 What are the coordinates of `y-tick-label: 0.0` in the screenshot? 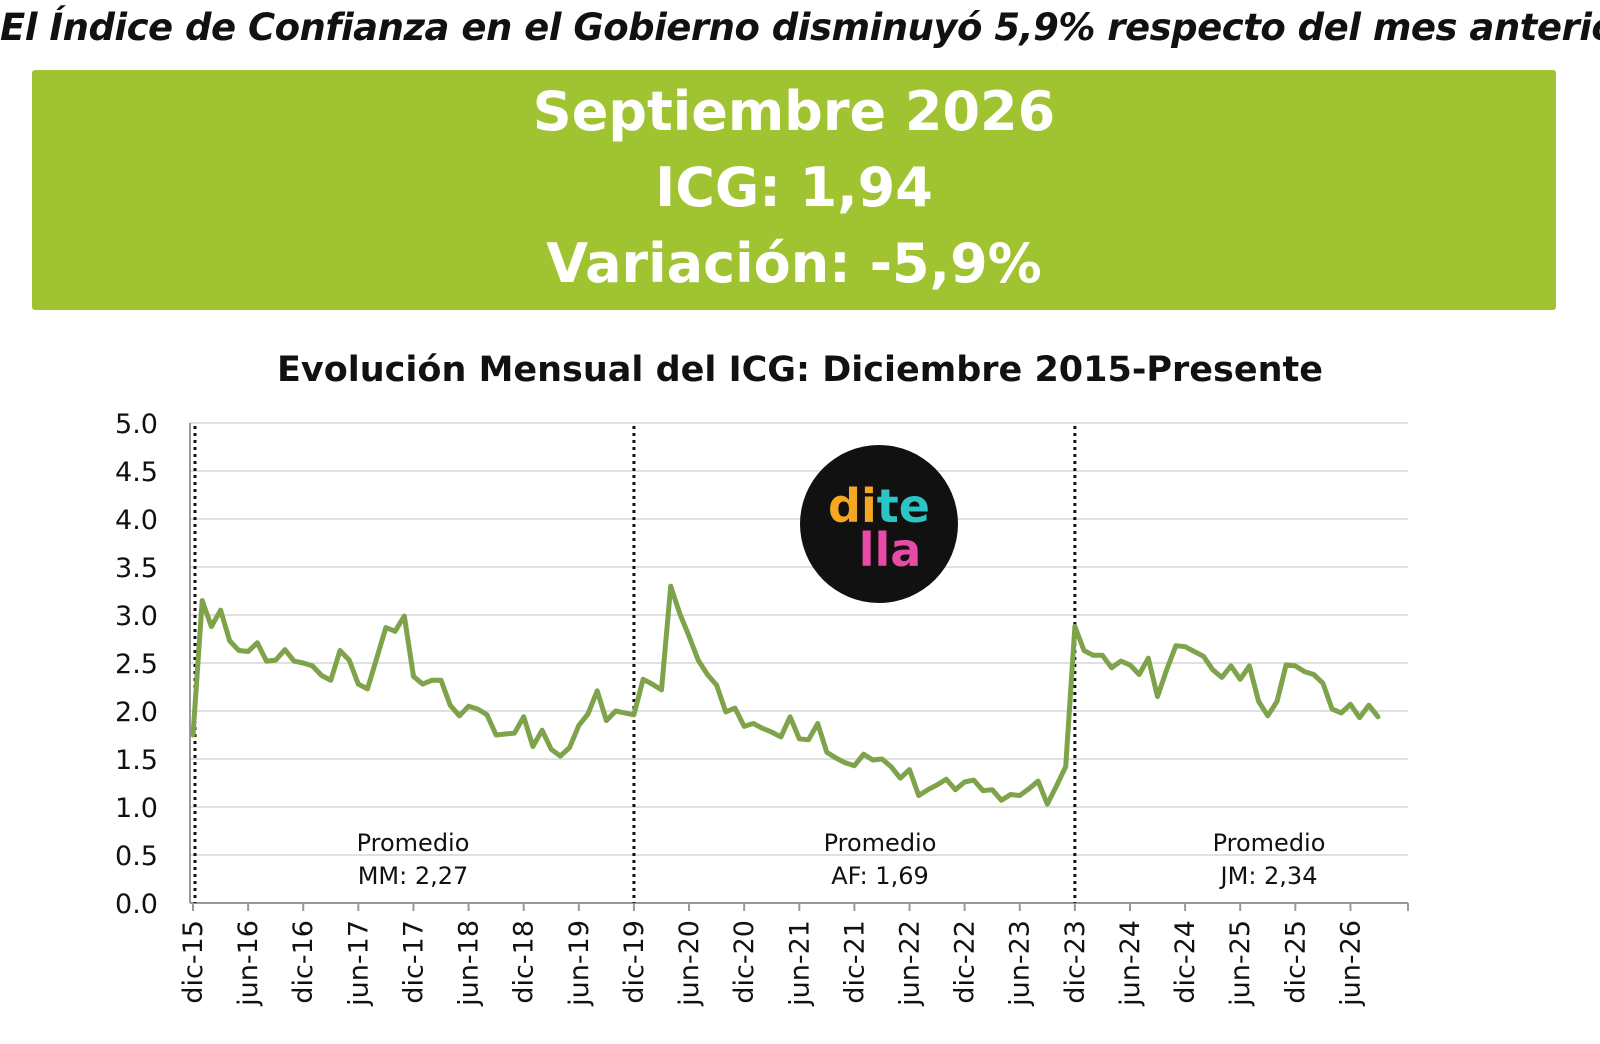 It's located at (136, 904).